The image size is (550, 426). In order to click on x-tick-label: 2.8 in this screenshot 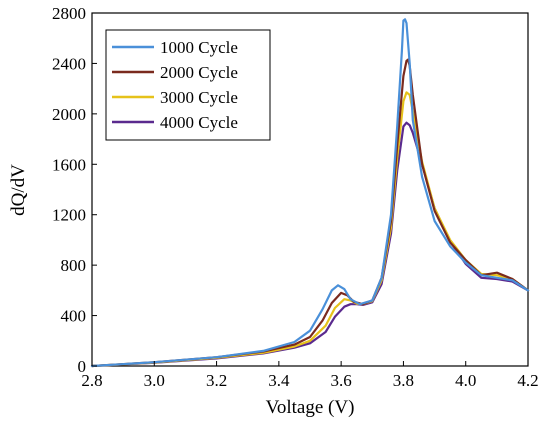, I will do `click(91, 380)`.